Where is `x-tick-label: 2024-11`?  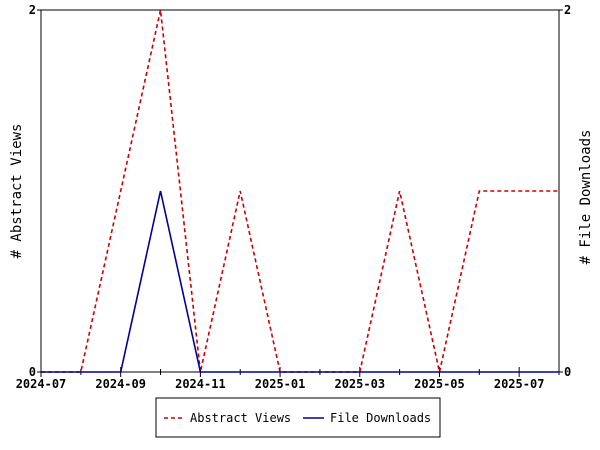 x-tick-label: 2024-11 is located at coordinates (200, 384).